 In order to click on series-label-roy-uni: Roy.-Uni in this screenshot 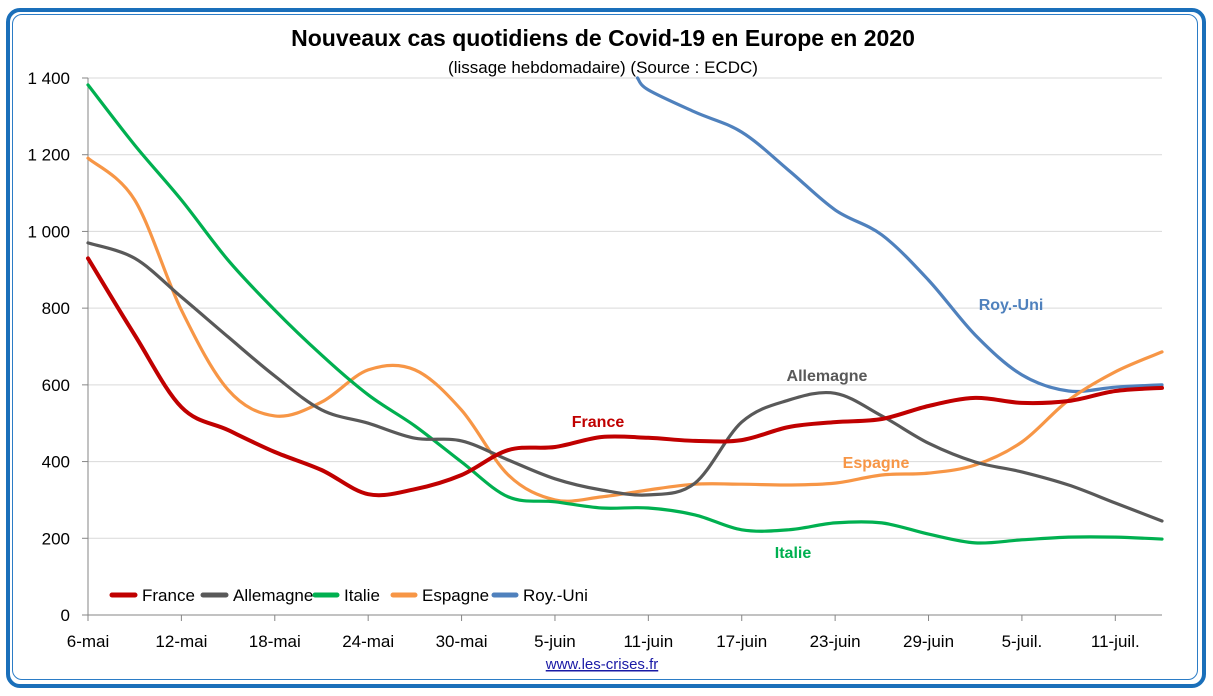, I will do `click(1011, 305)`.